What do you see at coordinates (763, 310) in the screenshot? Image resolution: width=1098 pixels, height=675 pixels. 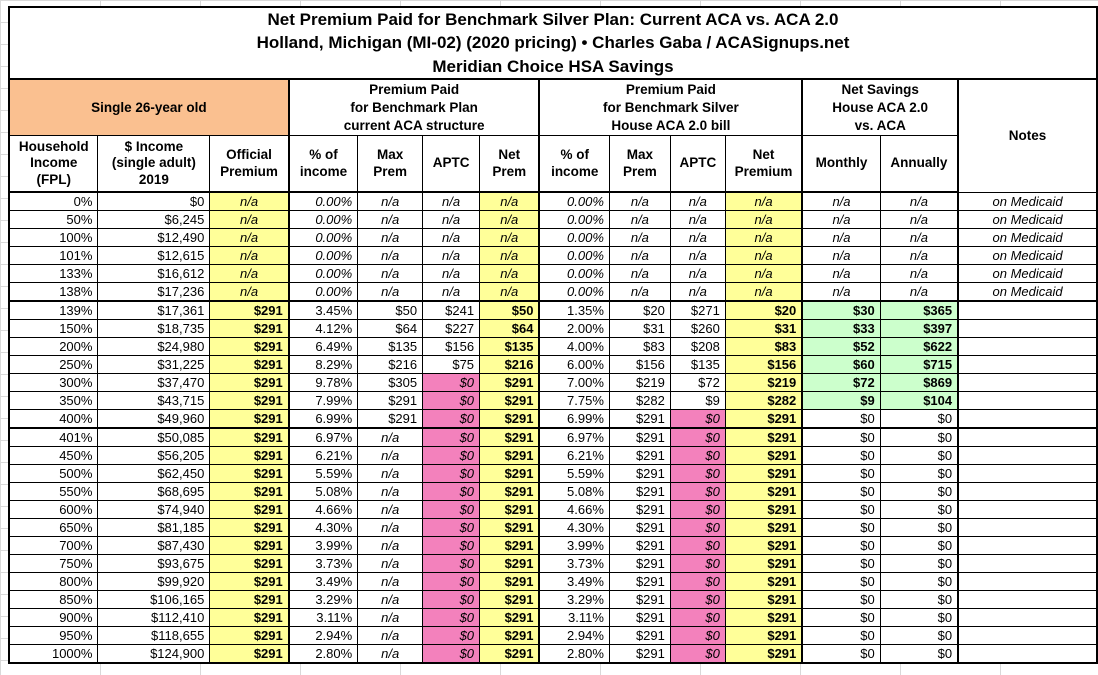 I see `house-net-premium-cell: $20` at bounding box center [763, 310].